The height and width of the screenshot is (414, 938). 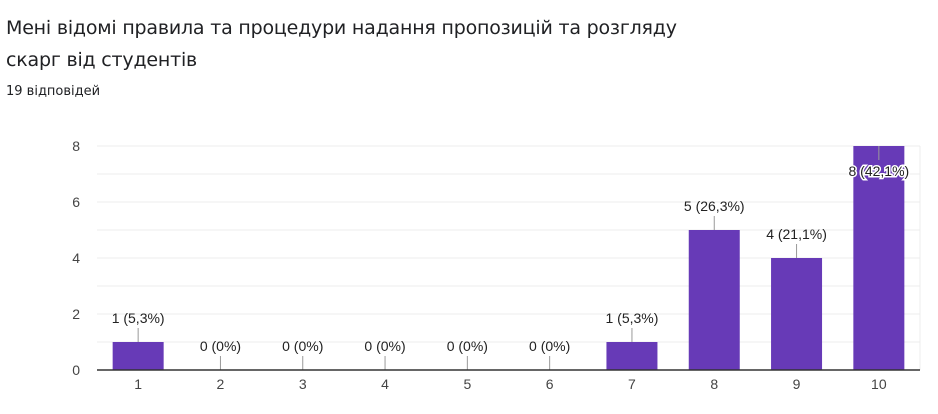 I want to click on y-tick-label: 8, so click(x=76, y=146).